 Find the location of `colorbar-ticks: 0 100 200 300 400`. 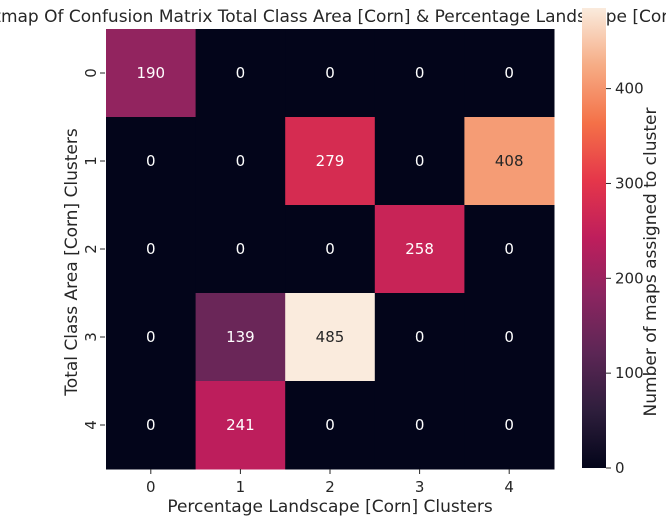

colorbar-ticks: 0 100 200 300 400 is located at coordinates (625, 278).